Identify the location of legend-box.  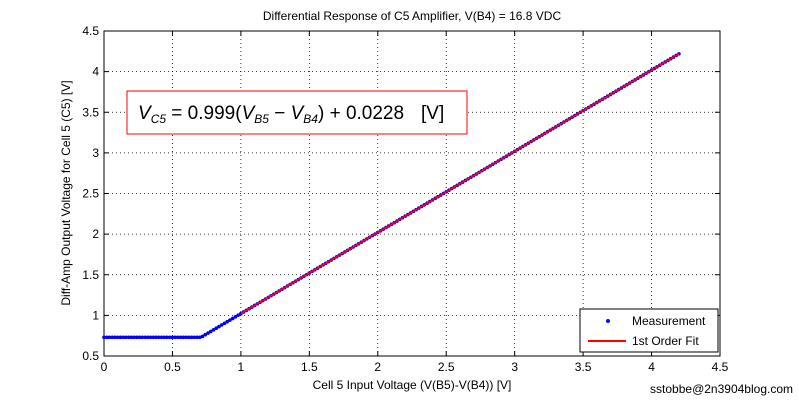
(649, 330).